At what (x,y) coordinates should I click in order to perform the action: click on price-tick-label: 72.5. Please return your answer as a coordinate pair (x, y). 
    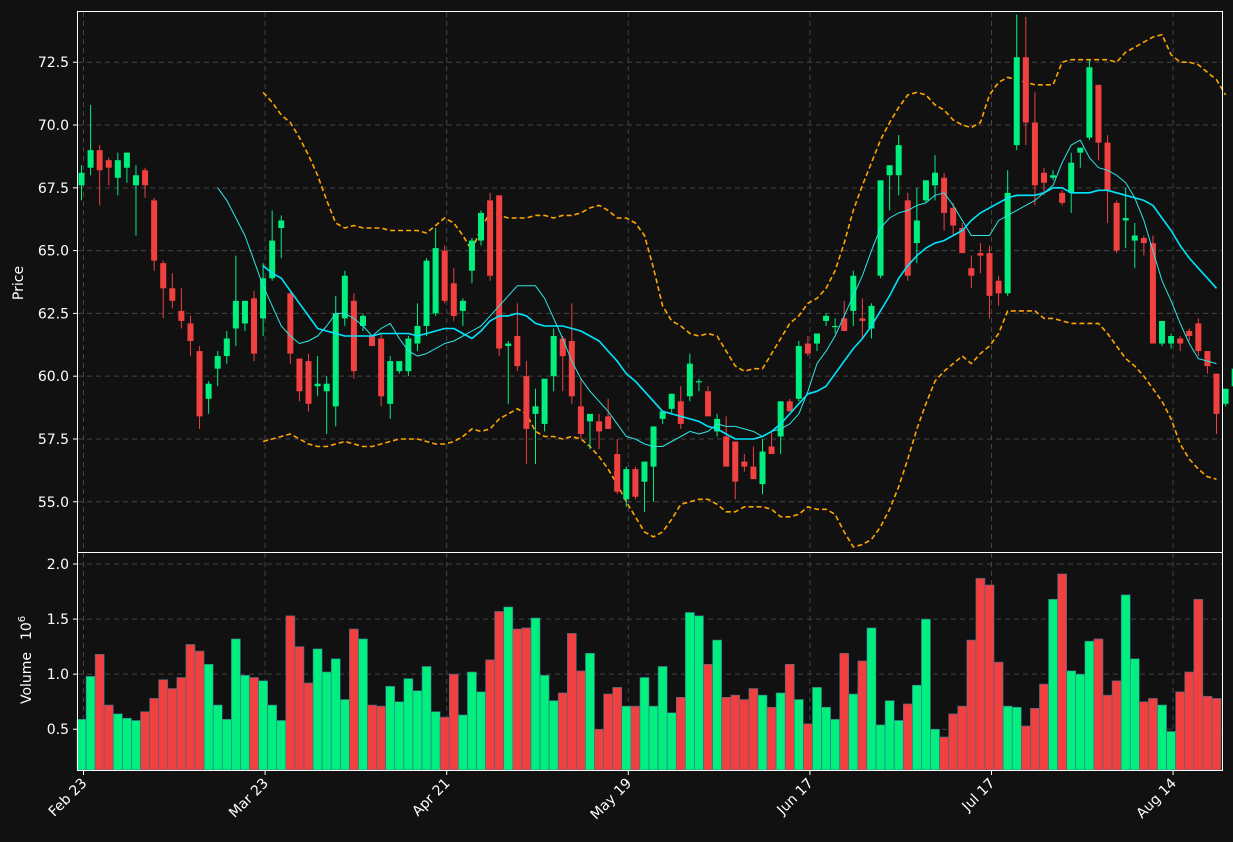
    Looking at the image, I should click on (53, 63).